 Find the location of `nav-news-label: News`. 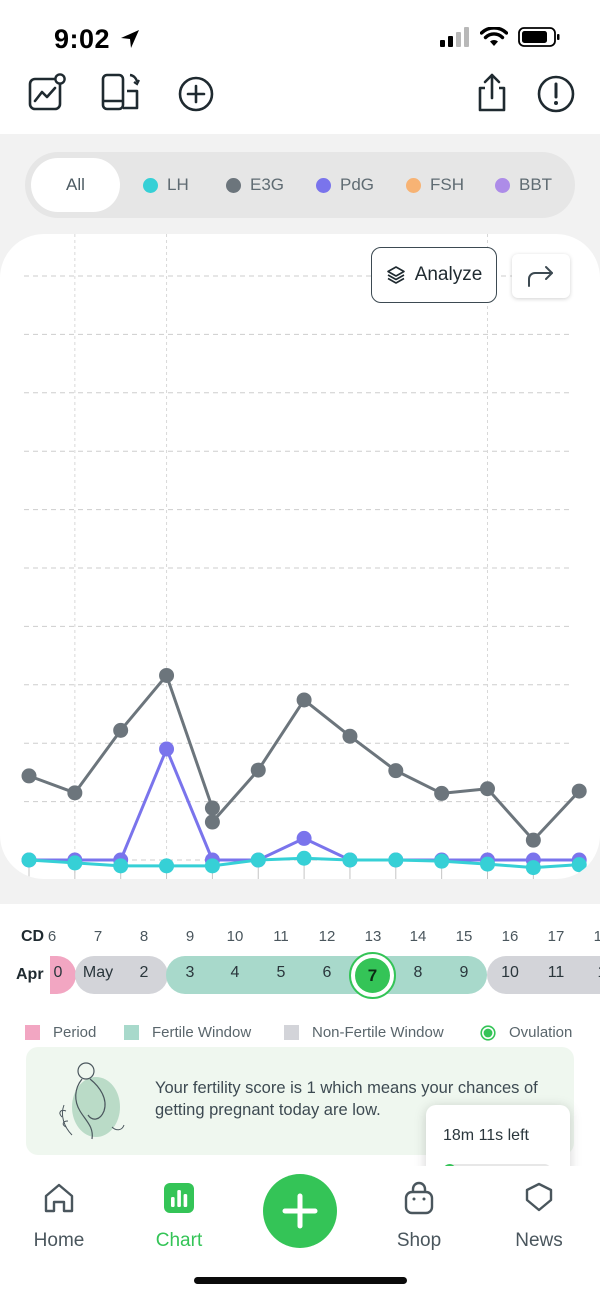

nav-news-label: News is located at coordinates (539, 1240).